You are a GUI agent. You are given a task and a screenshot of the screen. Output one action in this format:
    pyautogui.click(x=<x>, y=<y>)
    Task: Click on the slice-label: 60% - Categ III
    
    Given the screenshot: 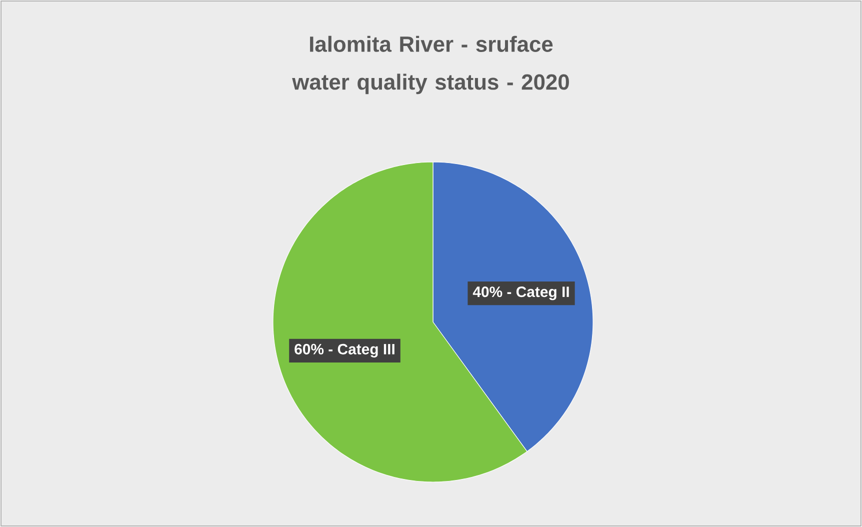 What is the action you would take?
    pyautogui.click(x=344, y=351)
    